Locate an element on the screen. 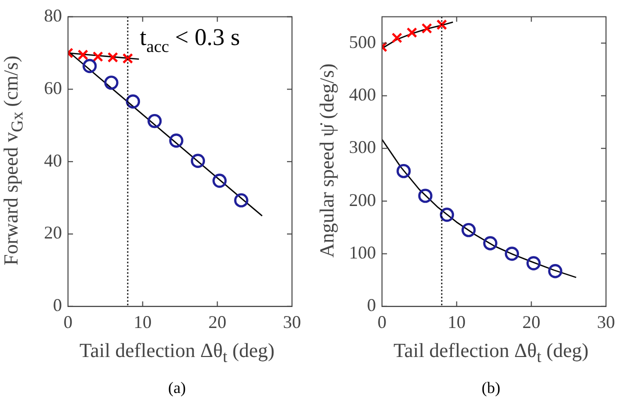 Image resolution: width=629 pixels, height=411 pixels. text: (a) is located at coordinates (177, 389).